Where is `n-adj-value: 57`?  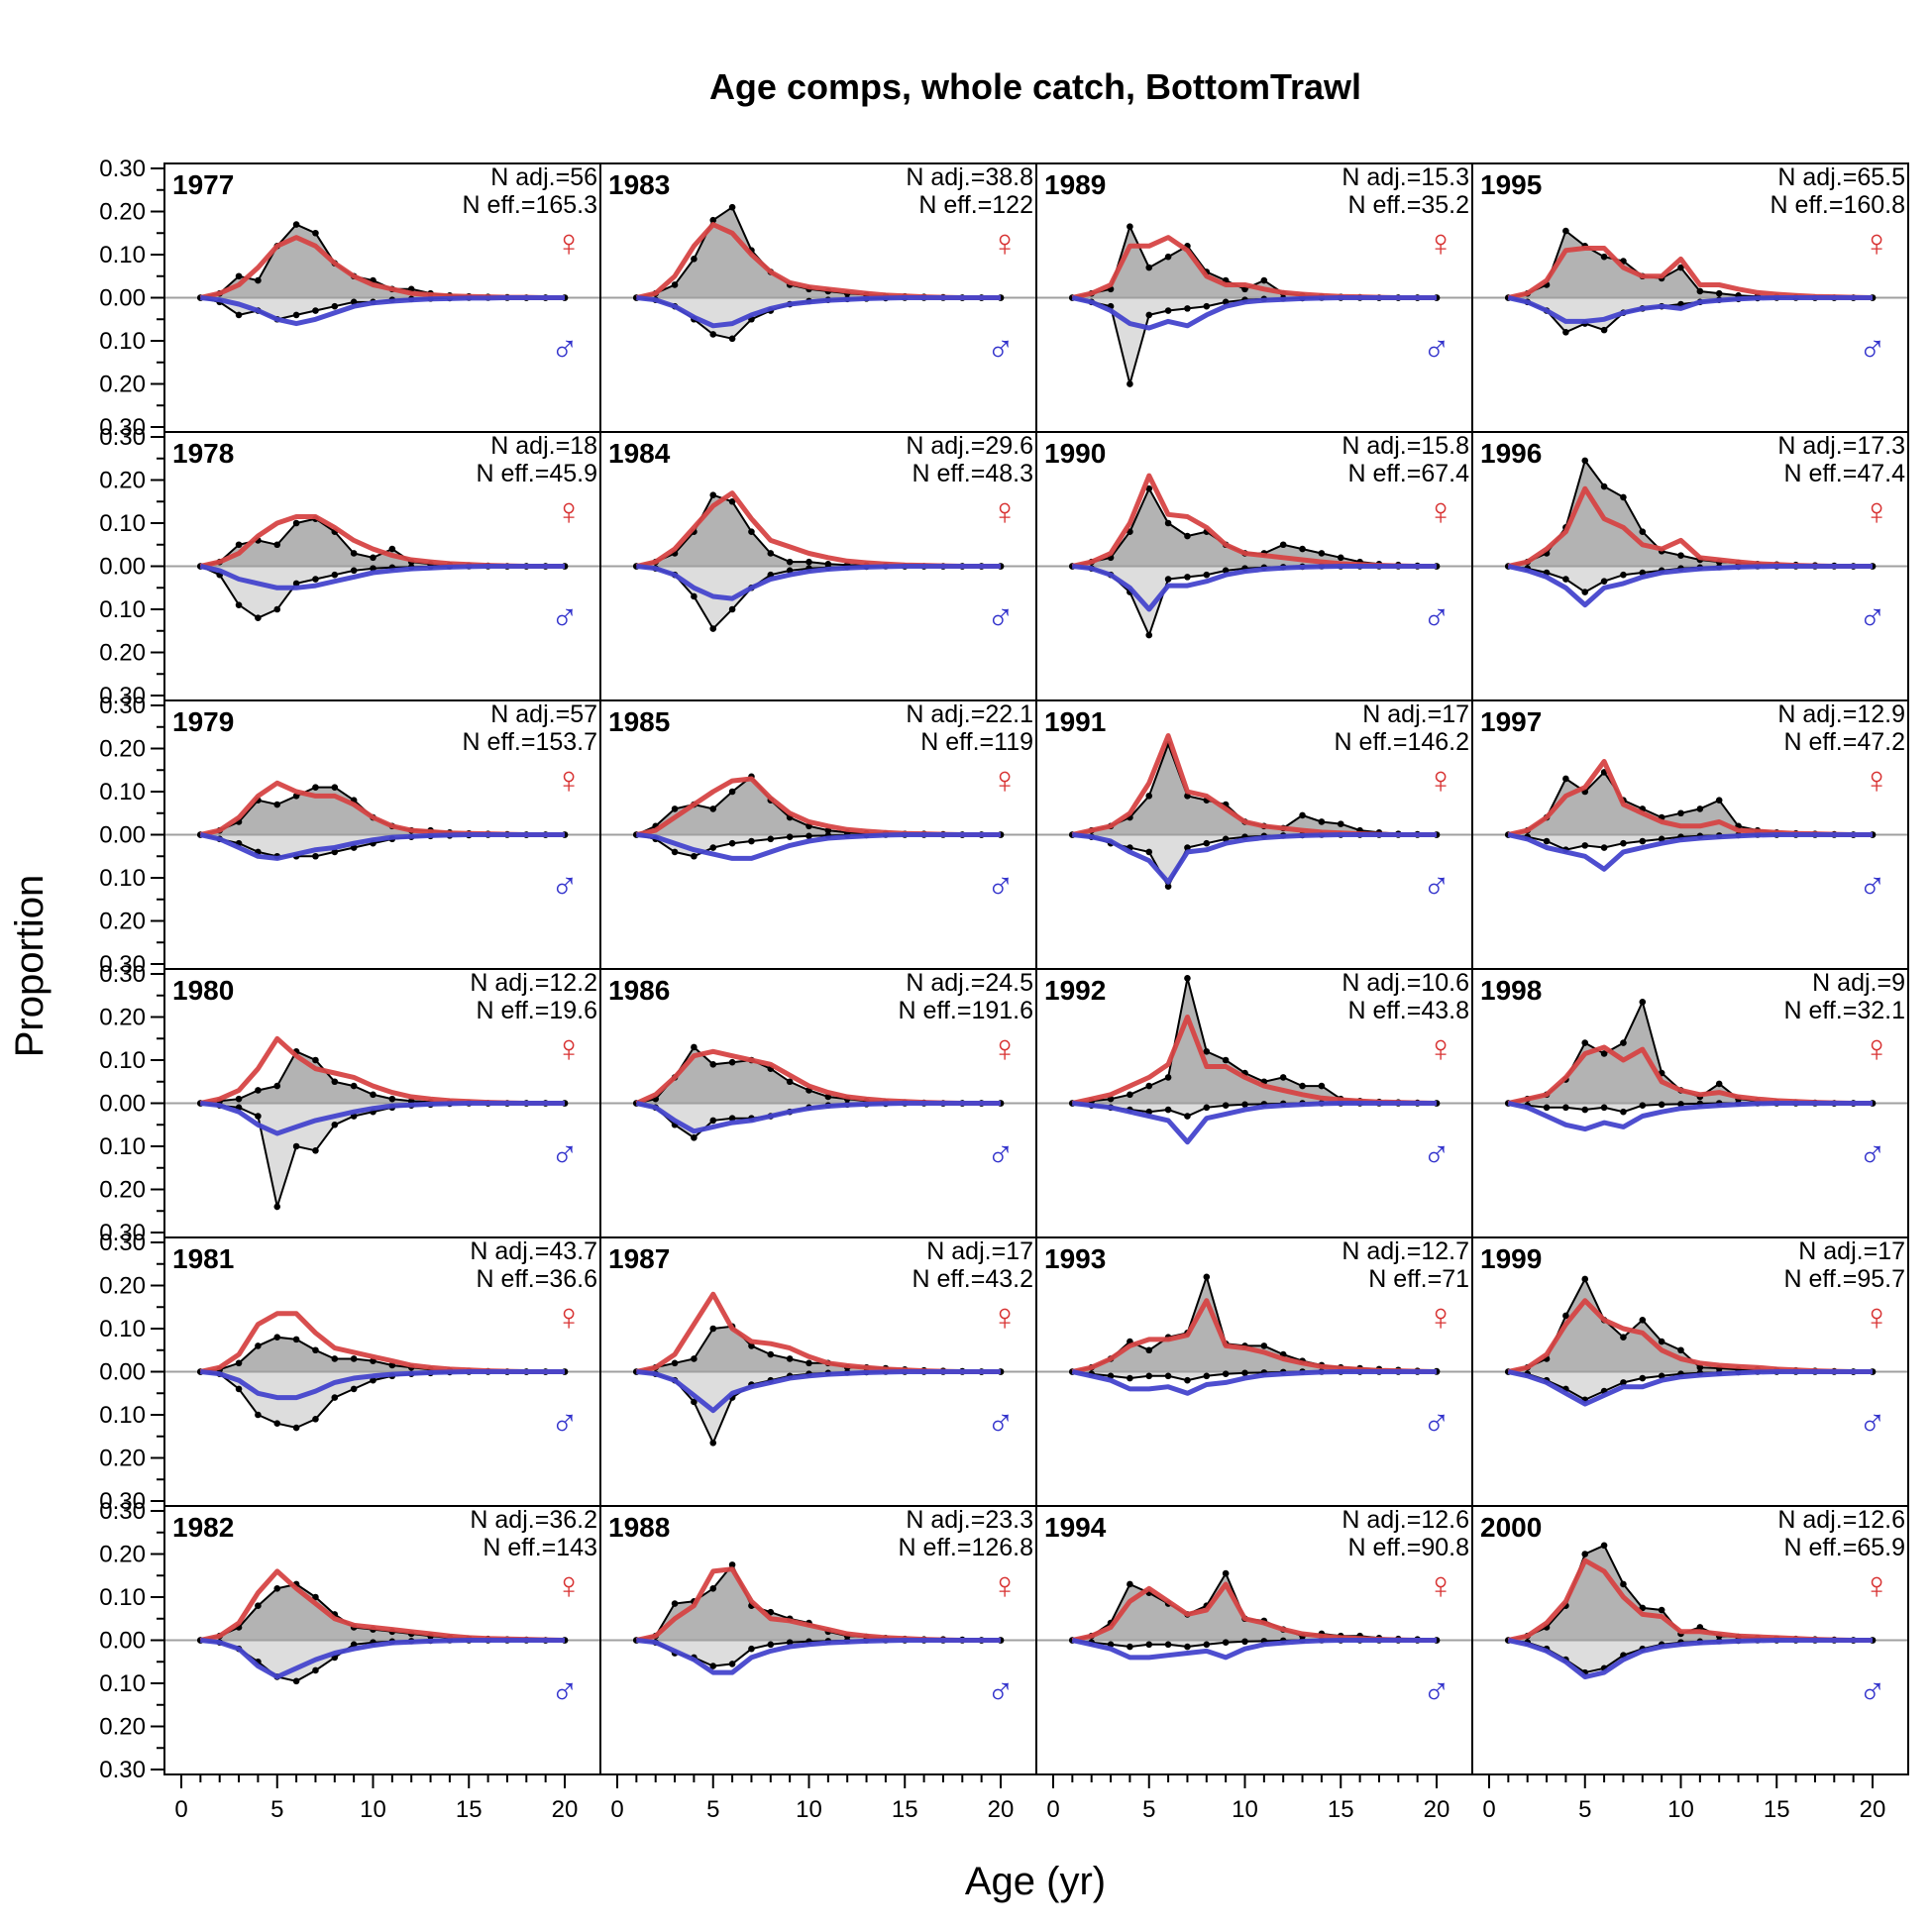
n-adj-value: 57 is located at coordinates (583, 714).